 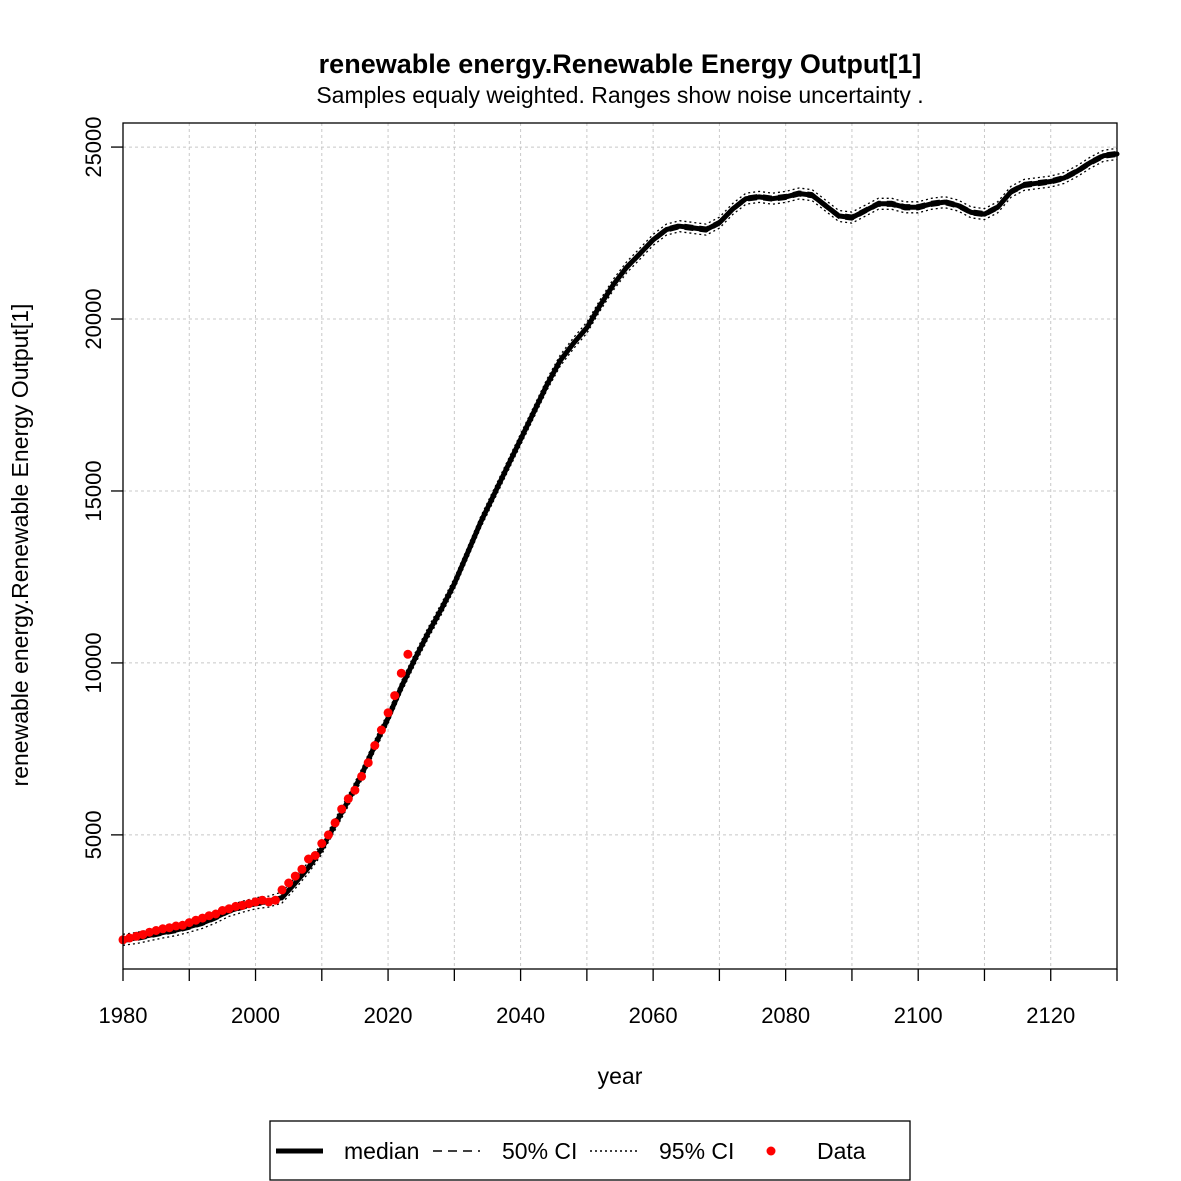 I want to click on x-axis: 1980 2000 2020 2040 2060 2080 2100 2120, so click(x=608, y=998).